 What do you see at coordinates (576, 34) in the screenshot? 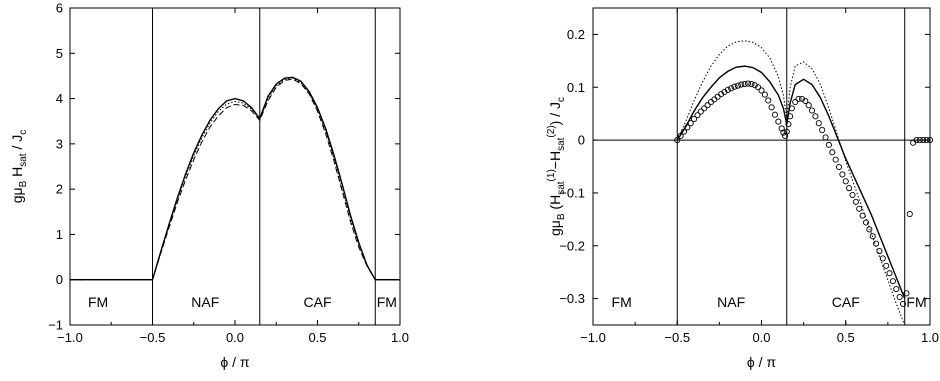
I see `y-tick-label: 0.2` at bounding box center [576, 34].